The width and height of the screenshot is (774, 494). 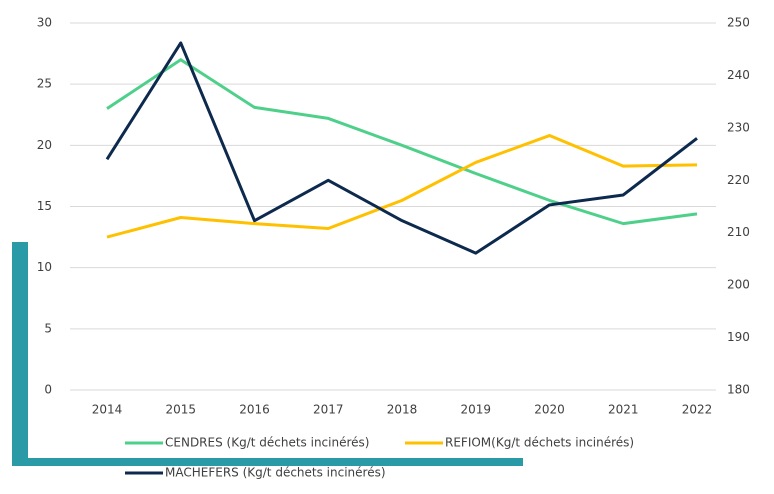 What do you see at coordinates (44, 145) in the screenshot?
I see `y-tick-label: 20` at bounding box center [44, 145].